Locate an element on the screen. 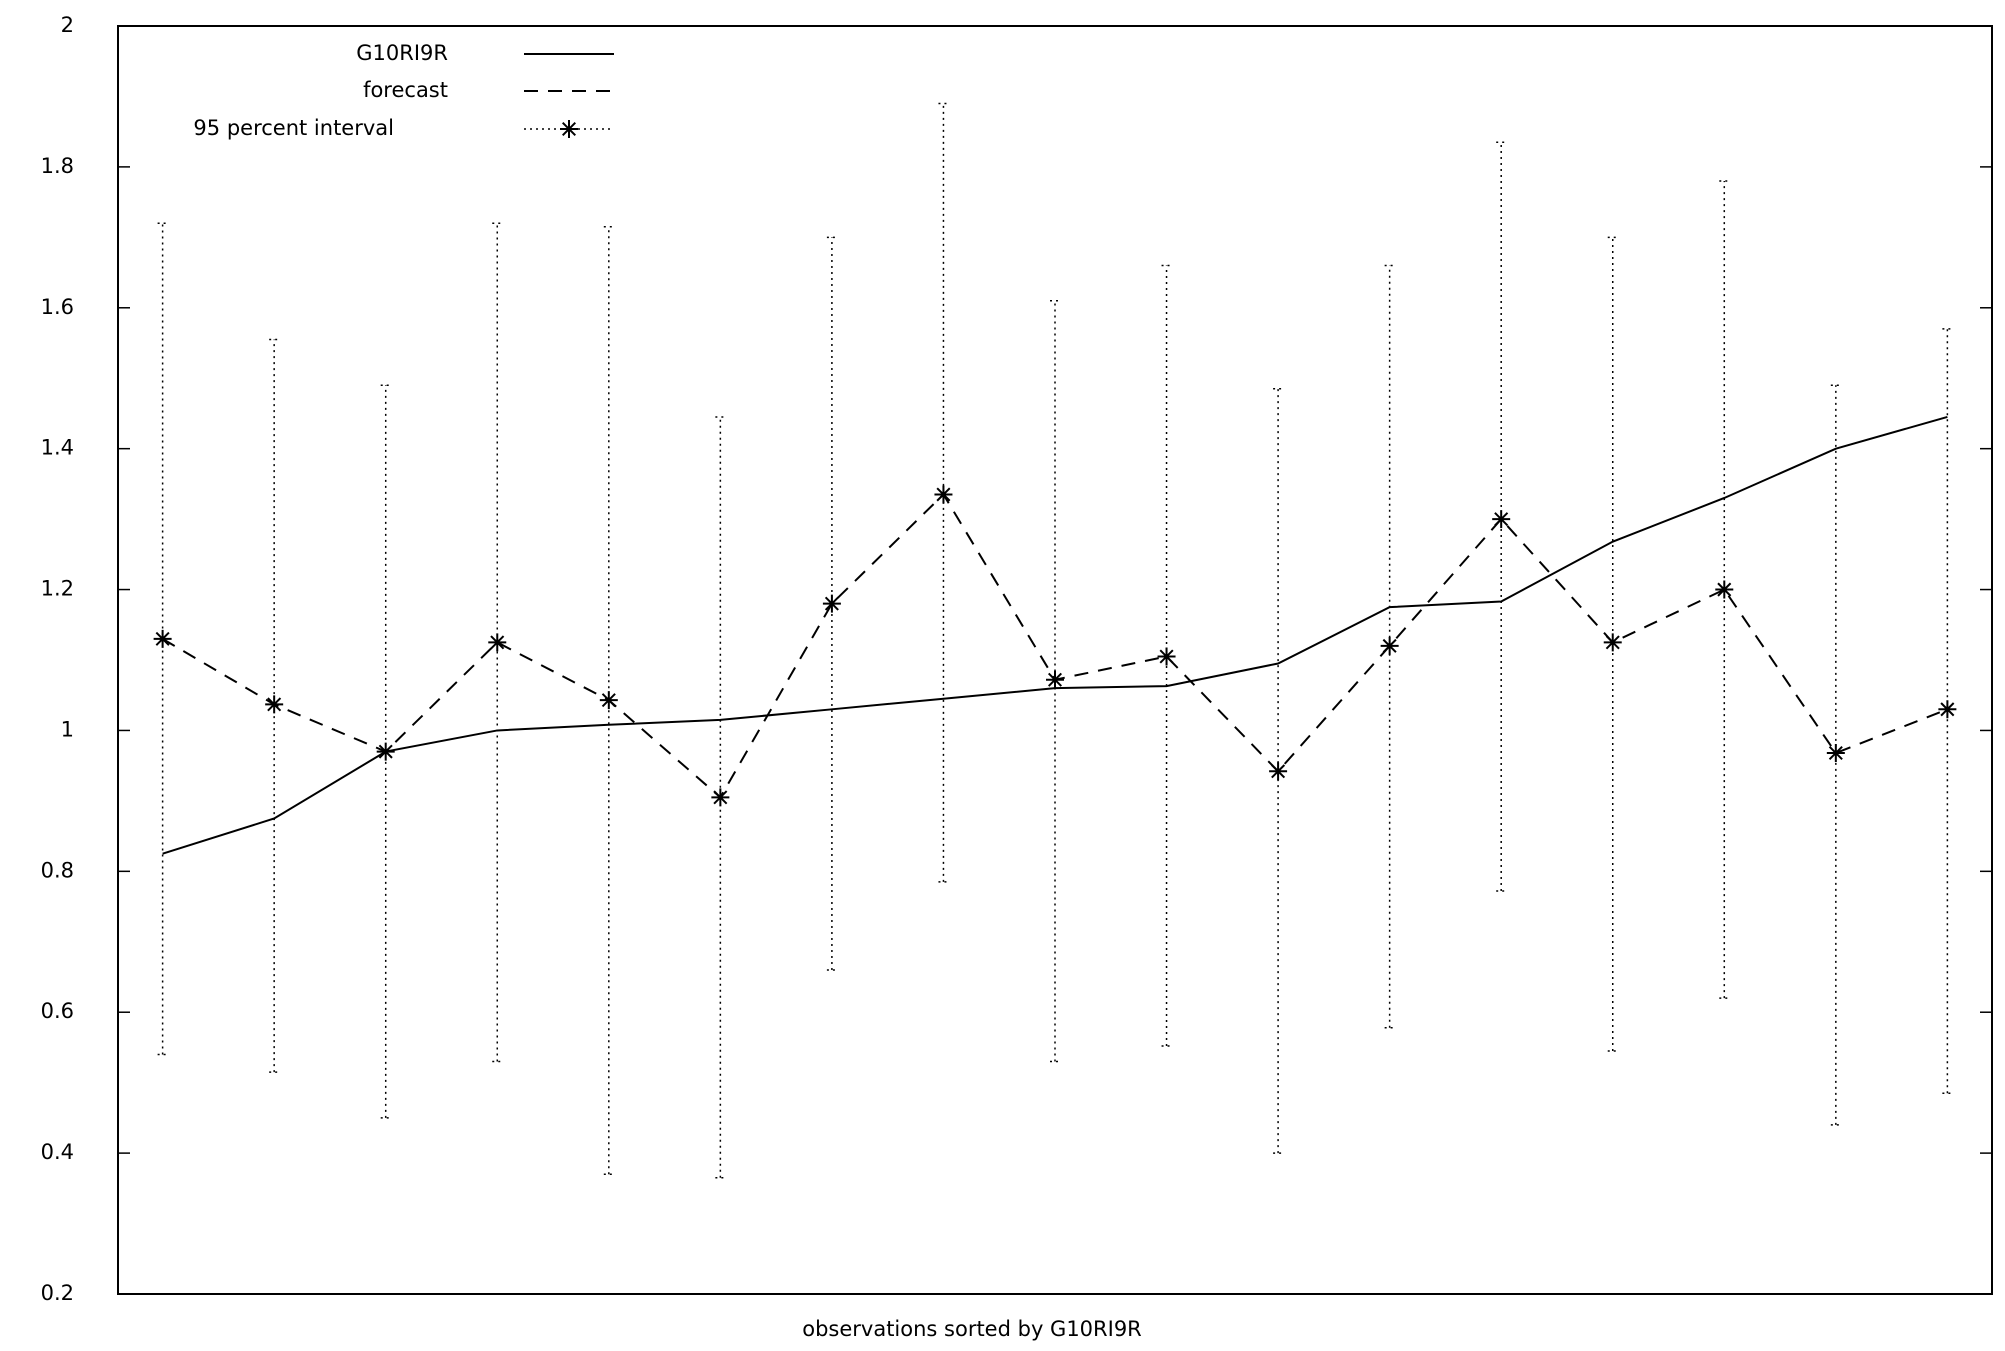  y-tick-label: 1.2 is located at coordinates (57, 589).